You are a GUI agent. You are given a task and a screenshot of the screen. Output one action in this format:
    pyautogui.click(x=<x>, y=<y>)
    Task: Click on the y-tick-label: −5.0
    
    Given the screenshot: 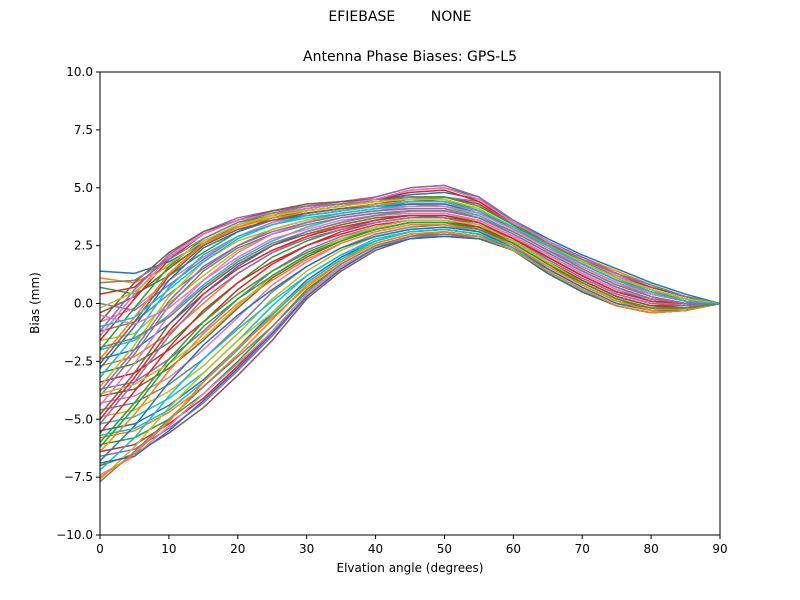 What is the action you would take?
    pyautogui.click(x=78, y=419)
    